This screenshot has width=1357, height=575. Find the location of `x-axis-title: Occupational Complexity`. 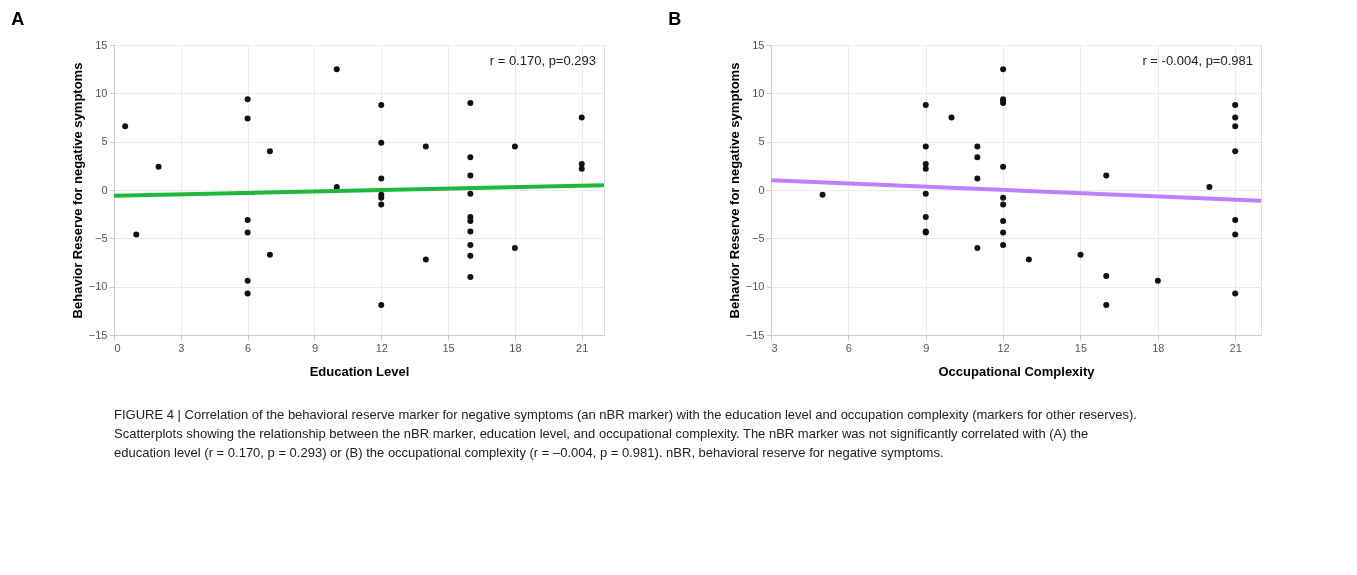

x-axis-title: Occupational Complexity is located at coordinates (1017, 371).